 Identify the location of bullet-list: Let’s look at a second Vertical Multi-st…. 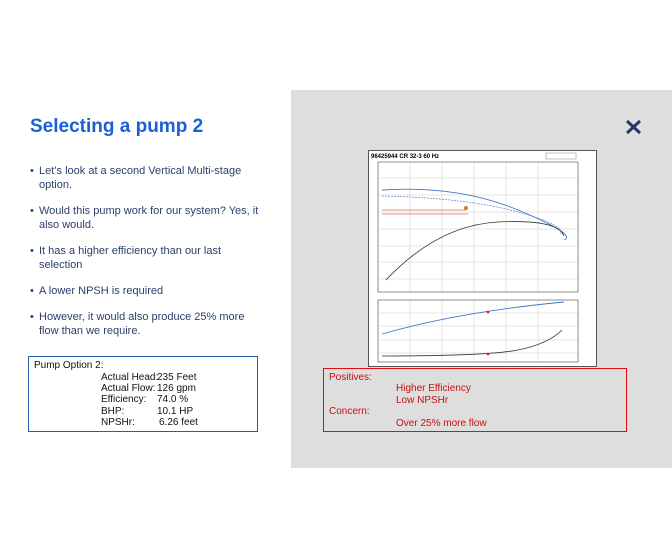
(147, 257).